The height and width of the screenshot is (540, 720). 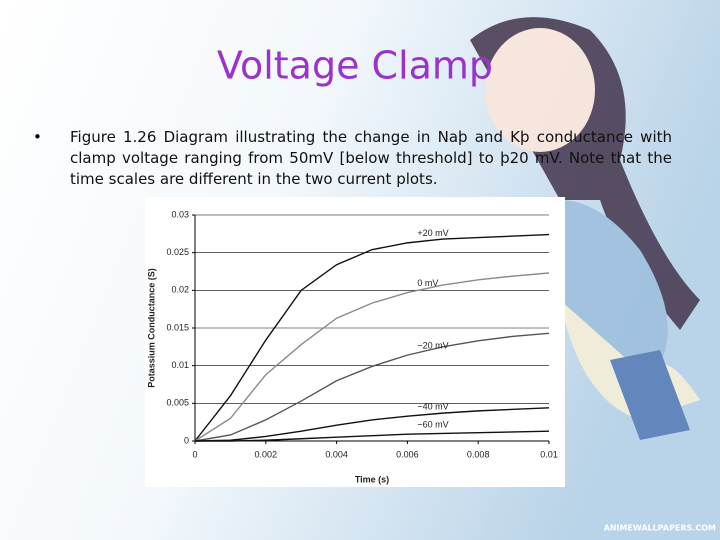 What do you see at coordinates (177, 252) in the screenshot?
I see `y-tick-label: 0.025` at bounding box center [177, 252].